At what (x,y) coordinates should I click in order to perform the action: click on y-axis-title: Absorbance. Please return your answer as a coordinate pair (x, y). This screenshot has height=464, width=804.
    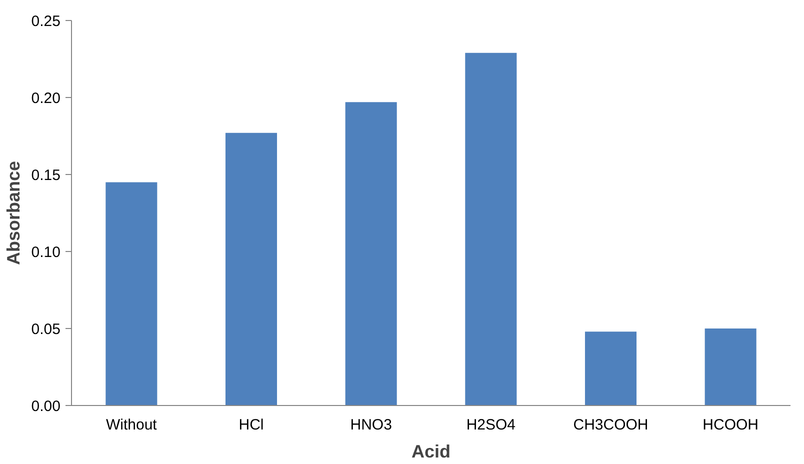
    Looking at the image, I should click on (13, 213).